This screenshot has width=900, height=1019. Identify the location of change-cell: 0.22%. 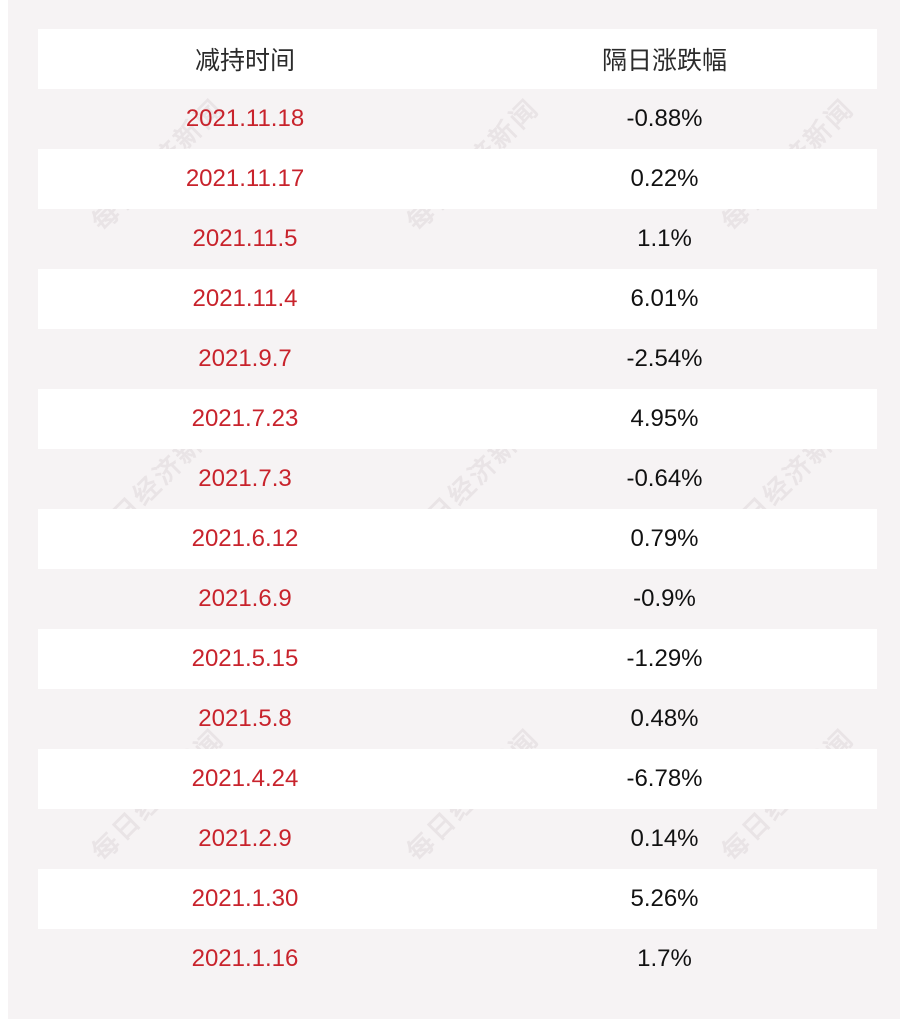
(664, 178).